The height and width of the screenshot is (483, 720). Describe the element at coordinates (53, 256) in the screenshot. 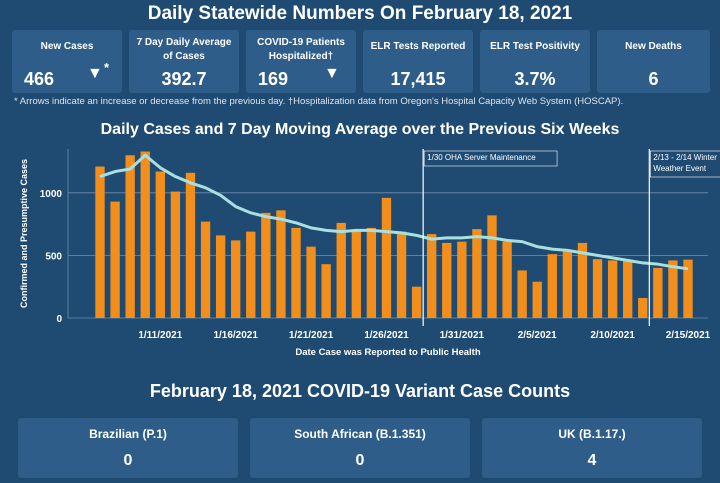

I see `y-tick-label: 500` at that location.